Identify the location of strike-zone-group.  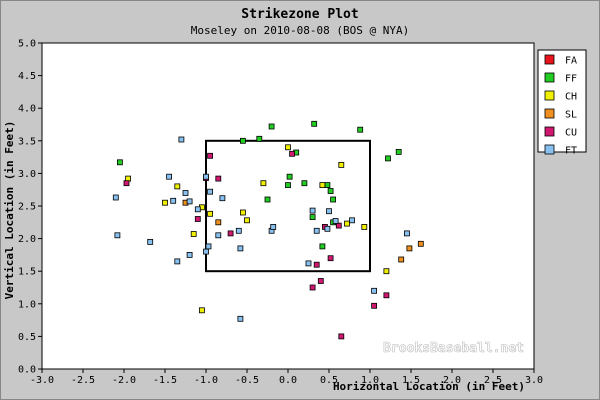
(288, 206).